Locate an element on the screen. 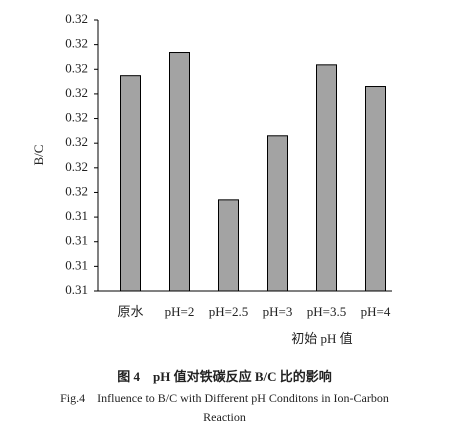  x-tick-label: pH=4 is located at coordinates (376, 311).